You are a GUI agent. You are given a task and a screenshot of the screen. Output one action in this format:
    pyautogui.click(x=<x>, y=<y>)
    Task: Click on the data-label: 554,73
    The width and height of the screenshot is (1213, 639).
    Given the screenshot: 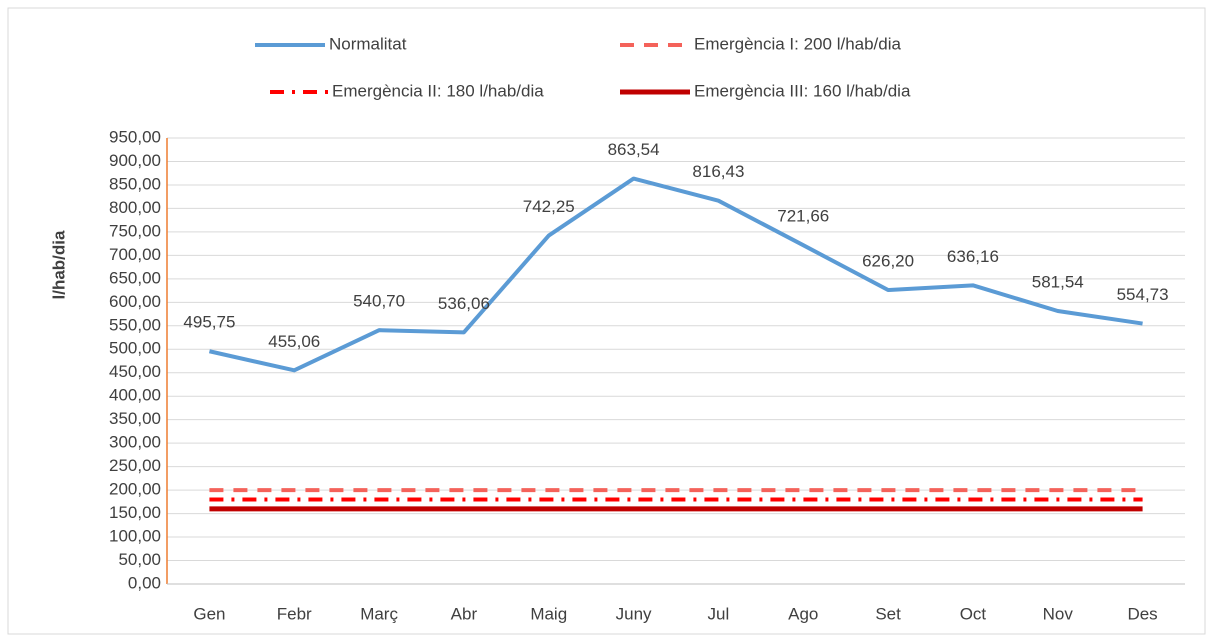 What is the action you would take?
    pyautogui.click(x=1143, y=294)
    